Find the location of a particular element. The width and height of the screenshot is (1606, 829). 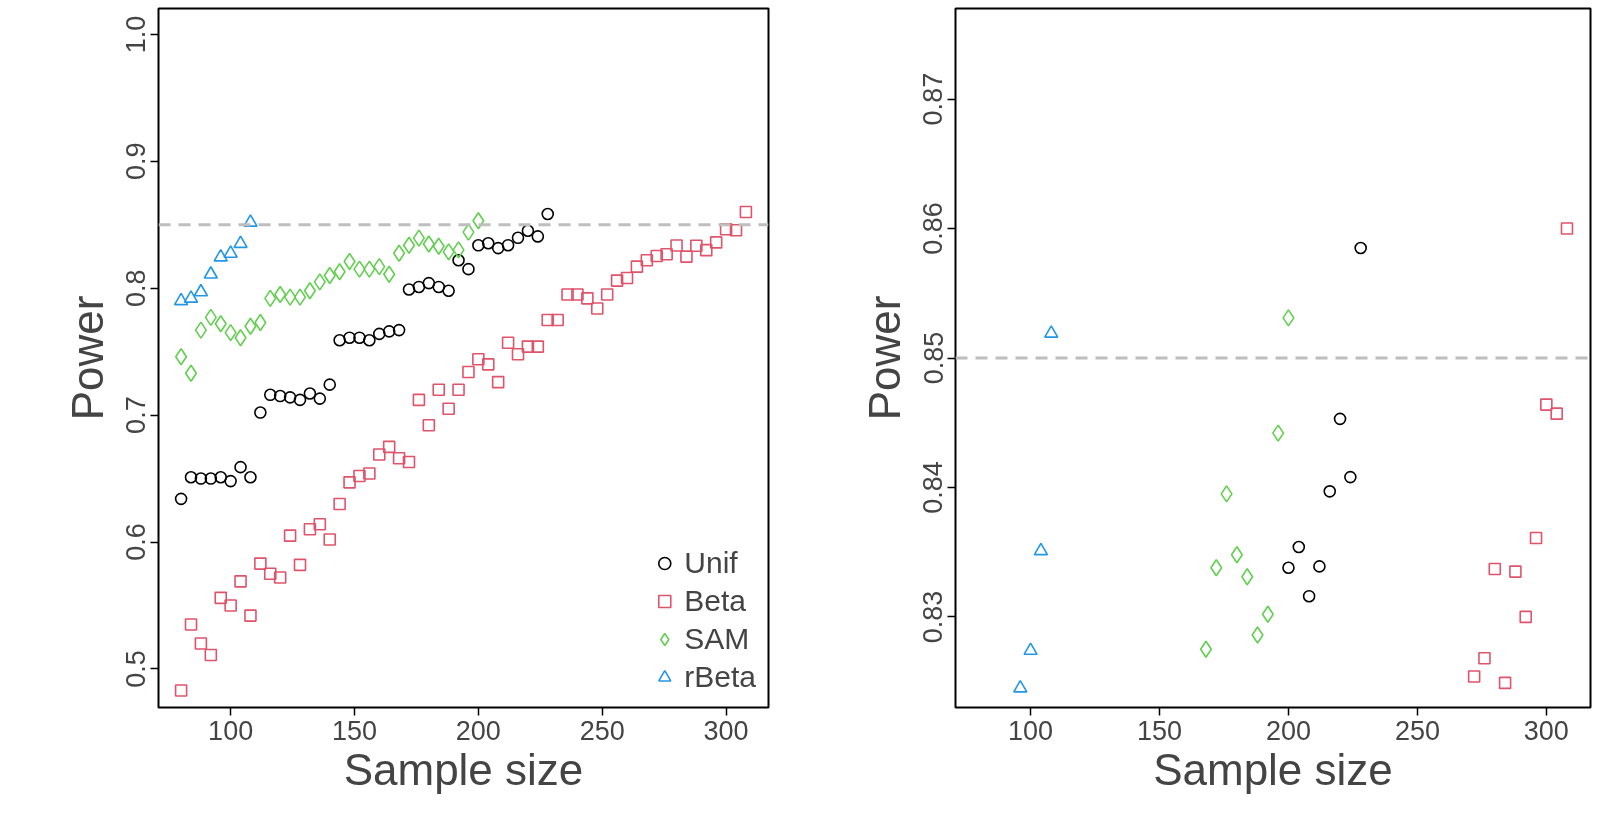

x-tick-label: 150 is located at coordinates (354, 730).